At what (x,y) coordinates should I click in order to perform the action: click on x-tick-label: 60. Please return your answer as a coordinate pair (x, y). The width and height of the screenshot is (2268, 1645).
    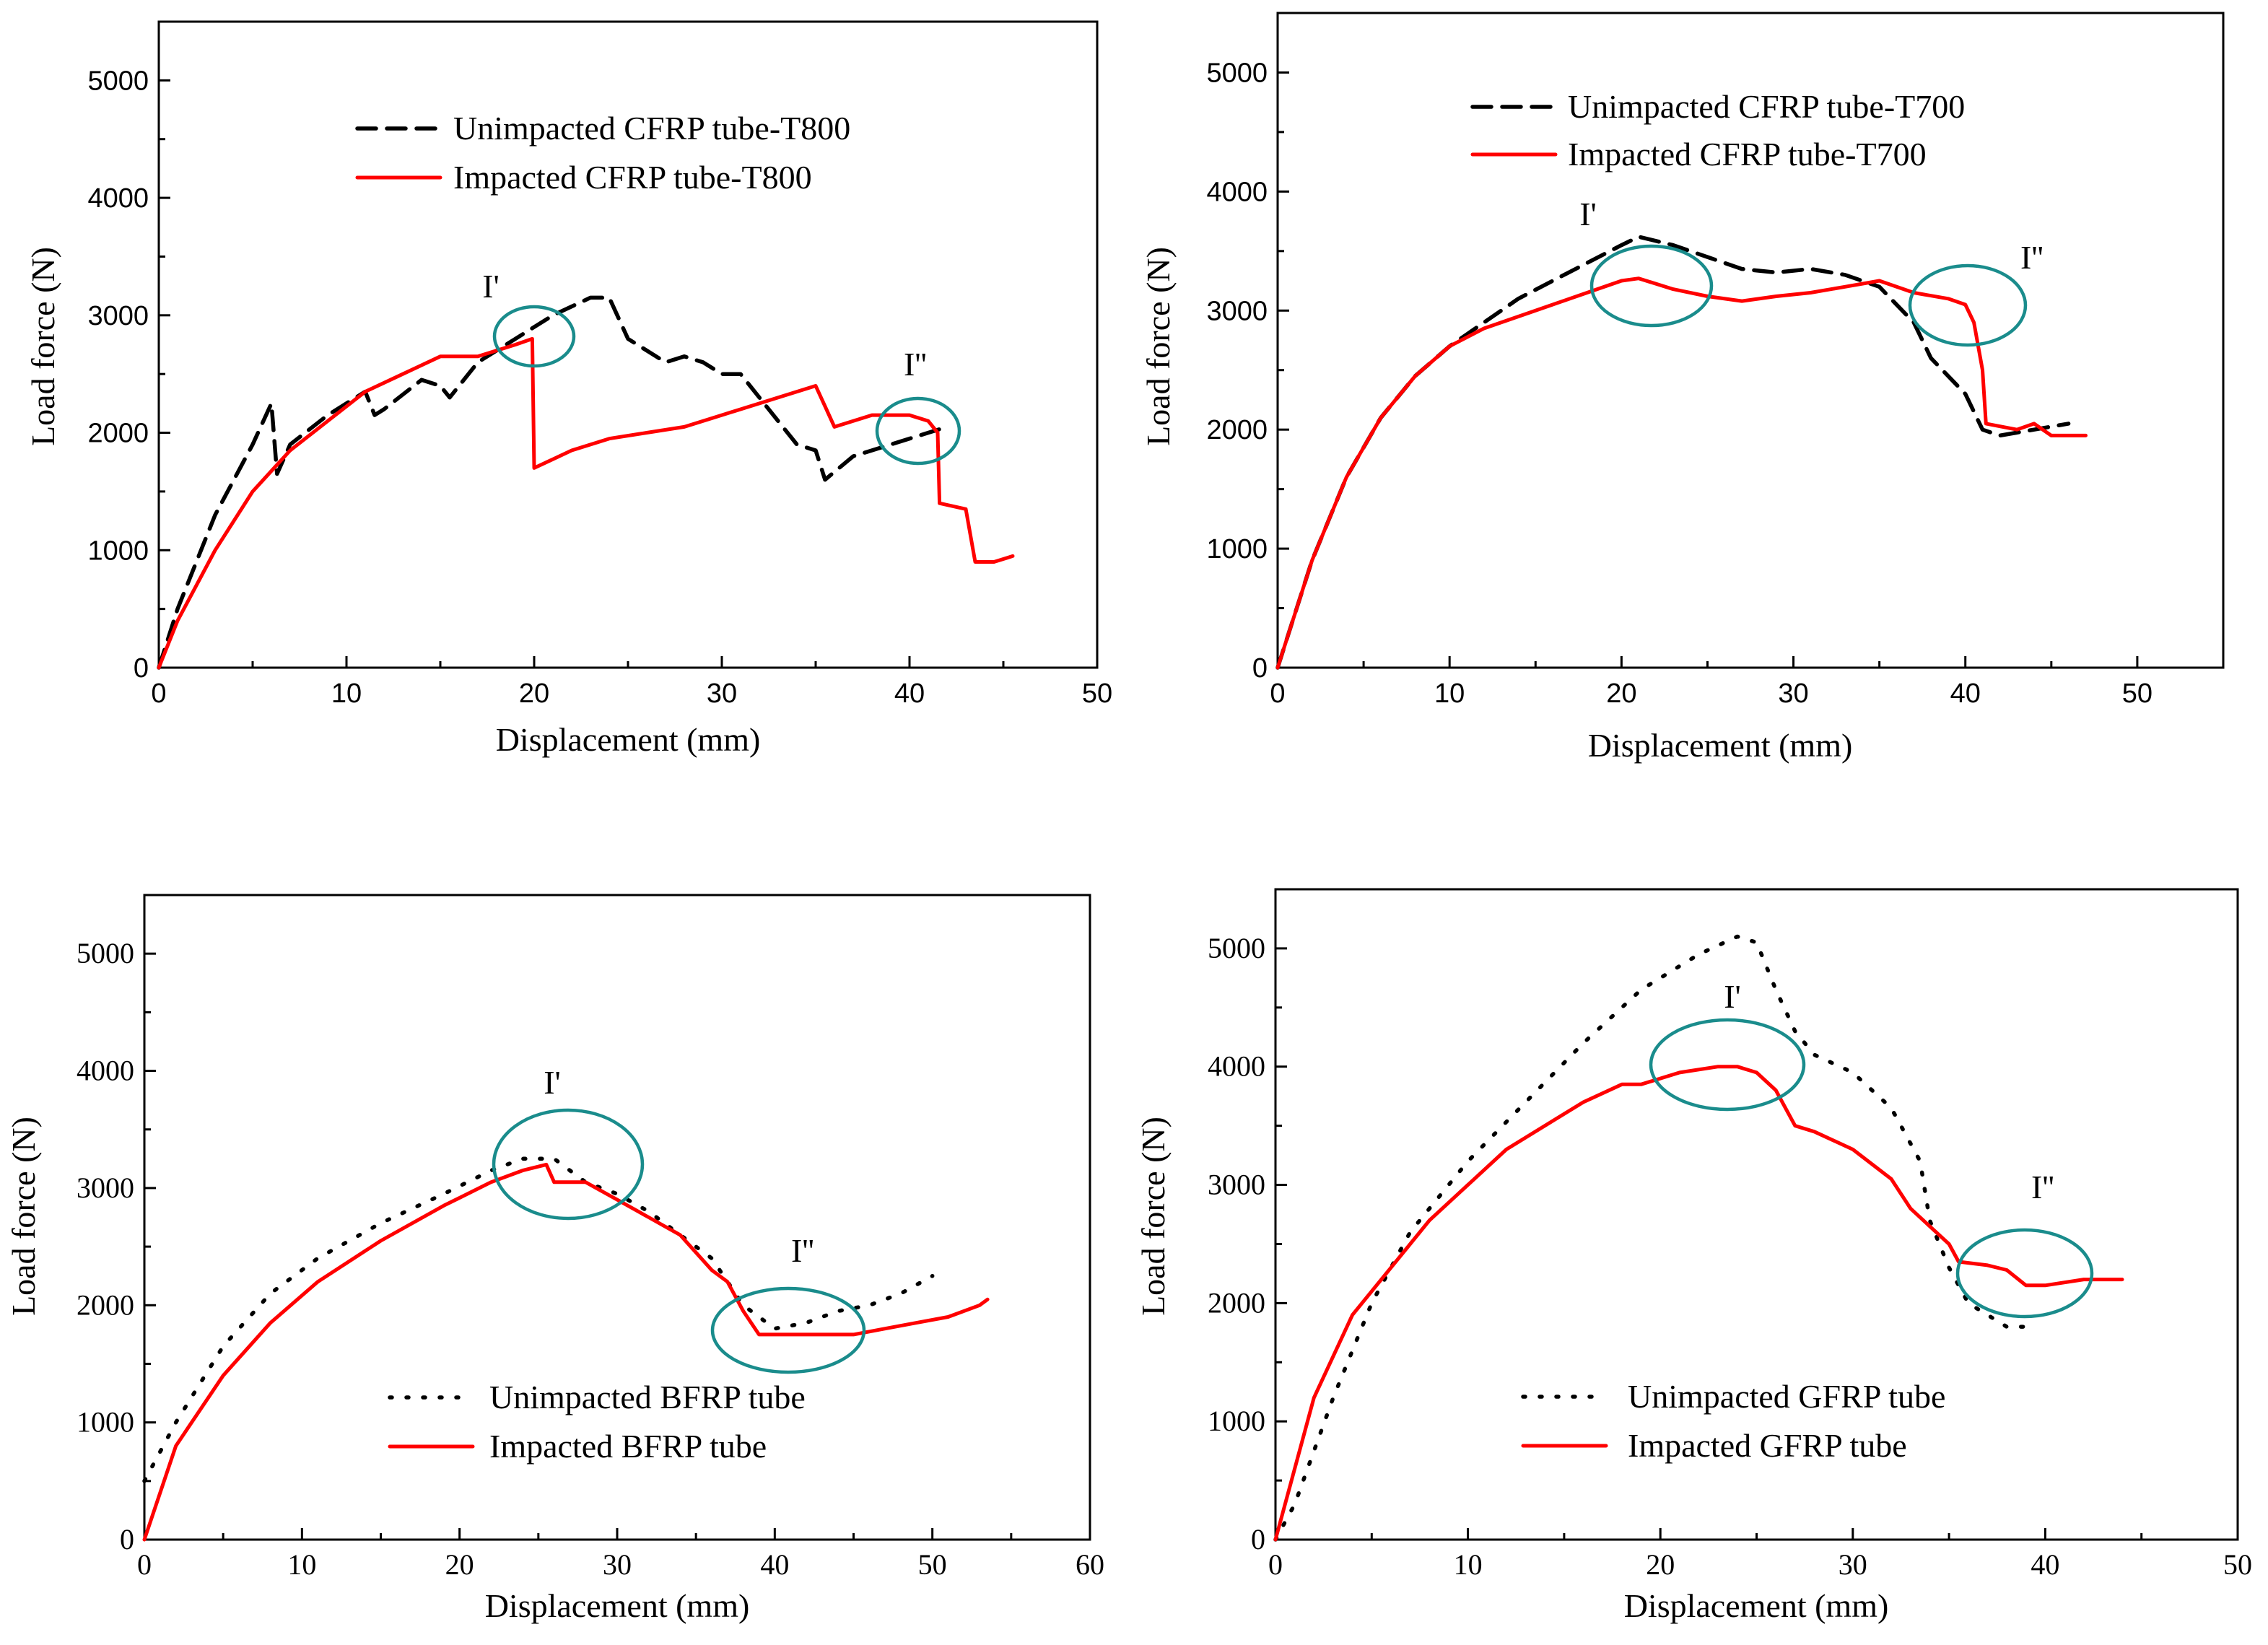
    Looking at the image, I should click on (1090, 1564).